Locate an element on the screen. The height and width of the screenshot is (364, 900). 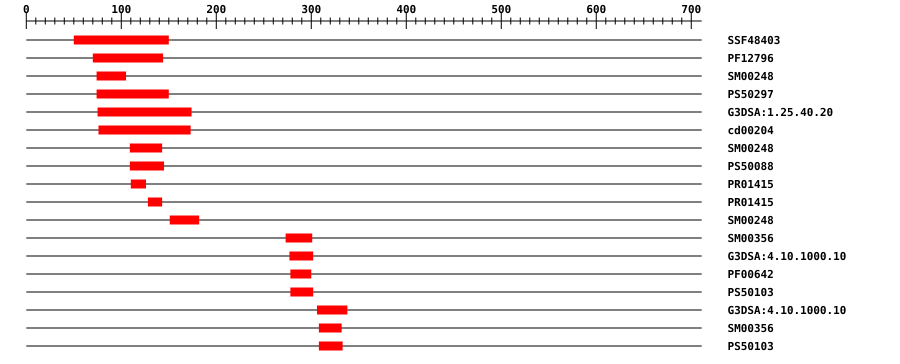
x-tick-label: 200 is located at coordinates (216, 9).